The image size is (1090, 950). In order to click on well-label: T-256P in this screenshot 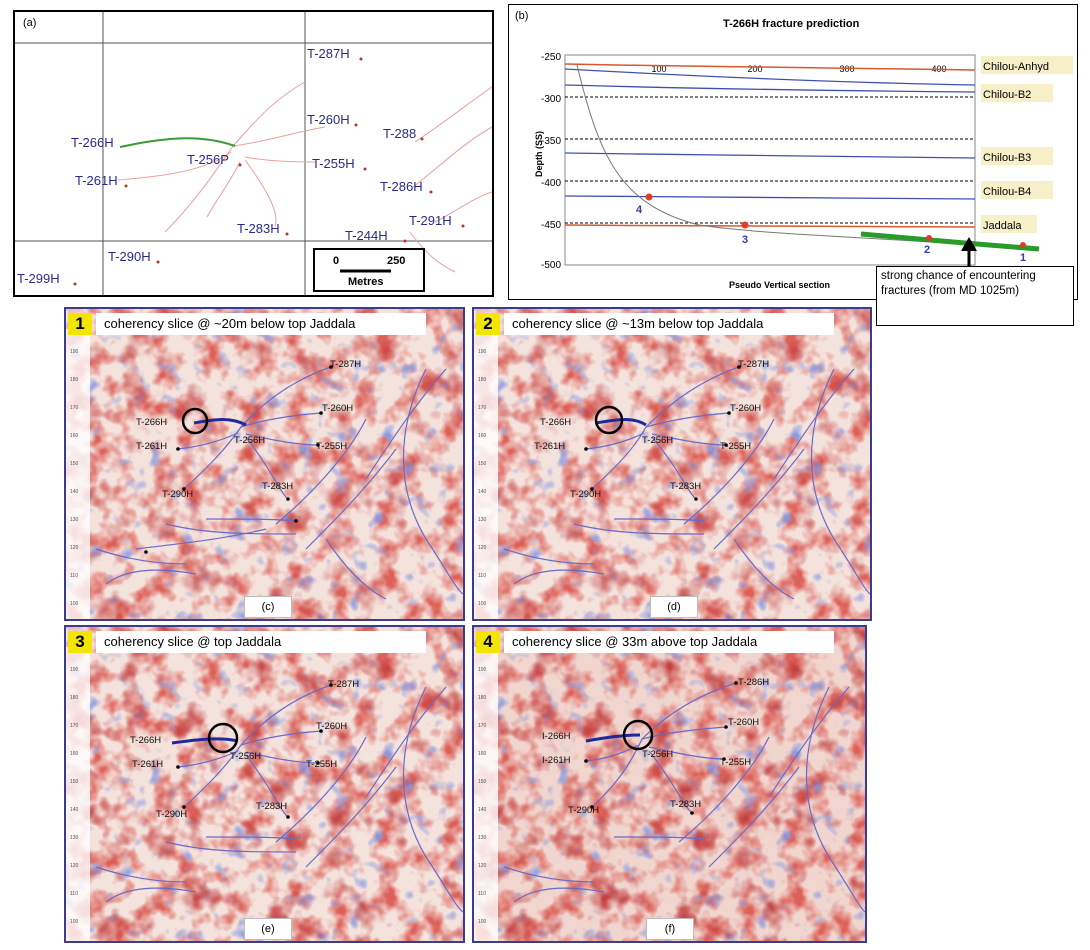, I will do `click(208, 159)`.